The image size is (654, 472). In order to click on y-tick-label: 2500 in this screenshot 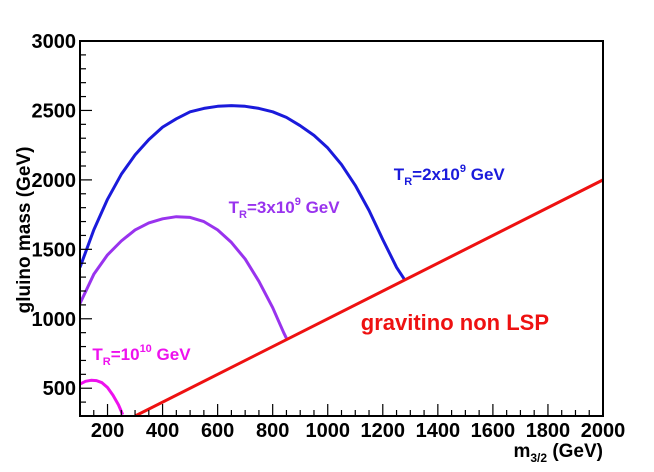, I will do `click(54, 111)`.